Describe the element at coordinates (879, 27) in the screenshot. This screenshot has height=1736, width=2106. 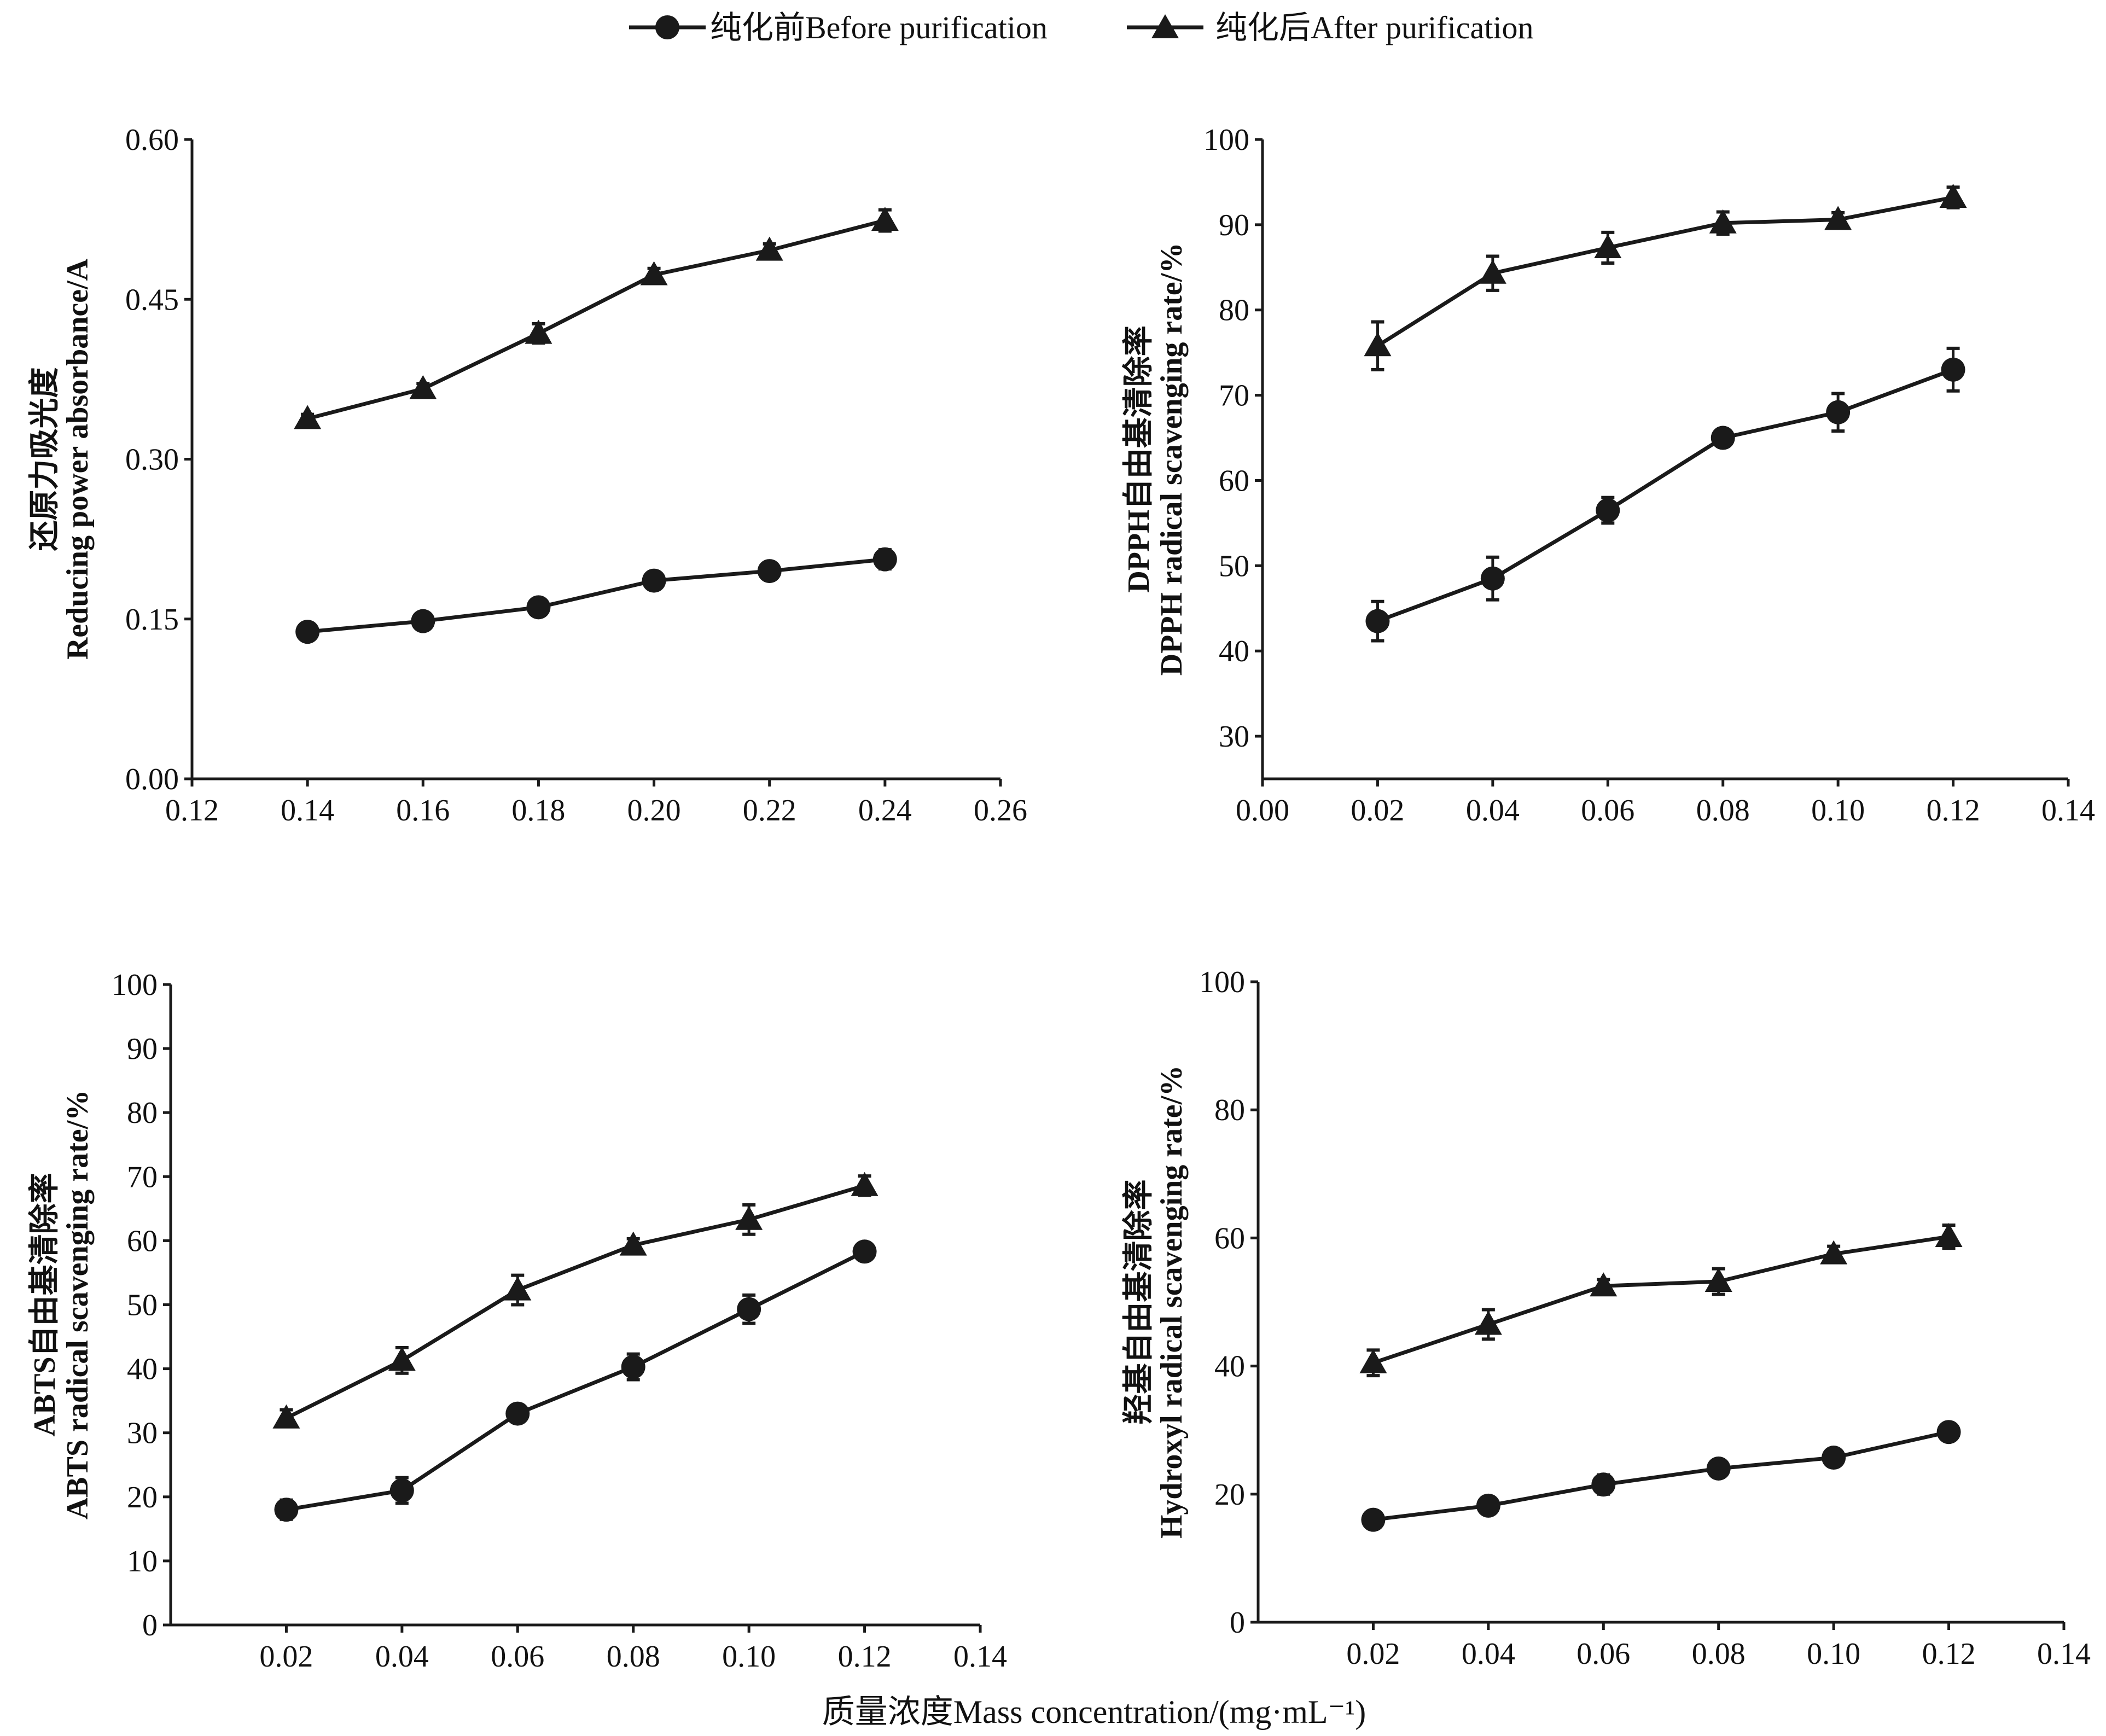
I see `legend-before-label: 纯化前Before purification` at that location.